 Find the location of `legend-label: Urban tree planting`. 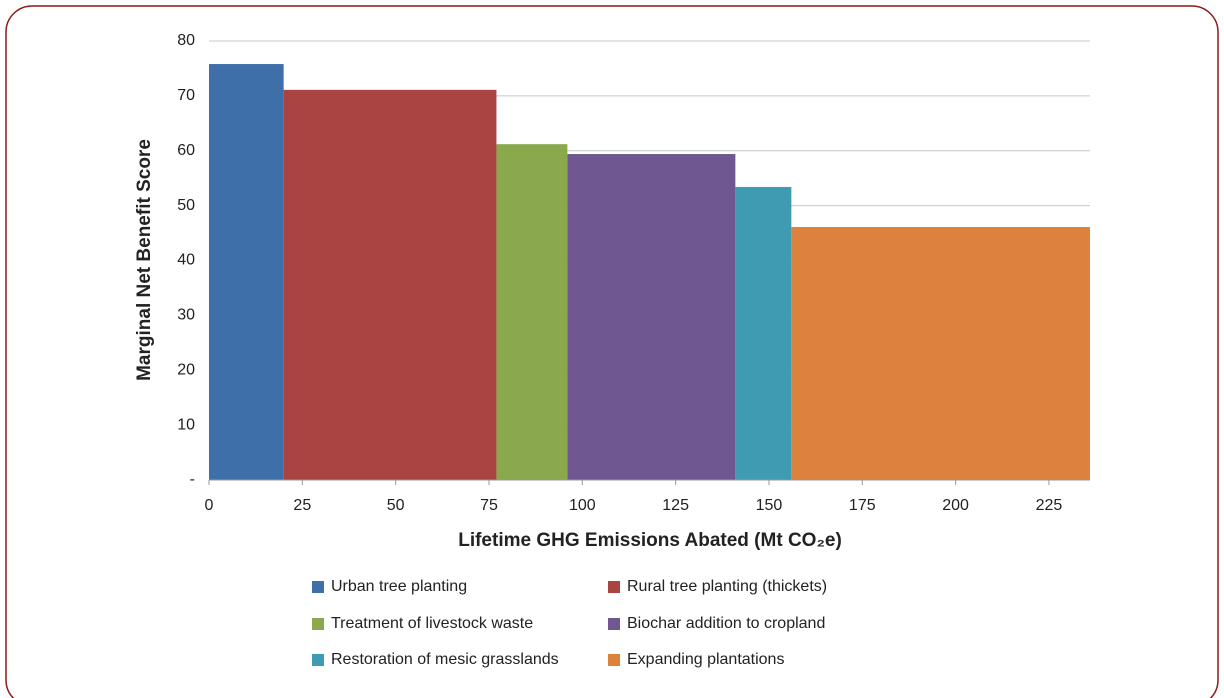

legend-label: Urban tree planting is located at coordinates (399, 586).